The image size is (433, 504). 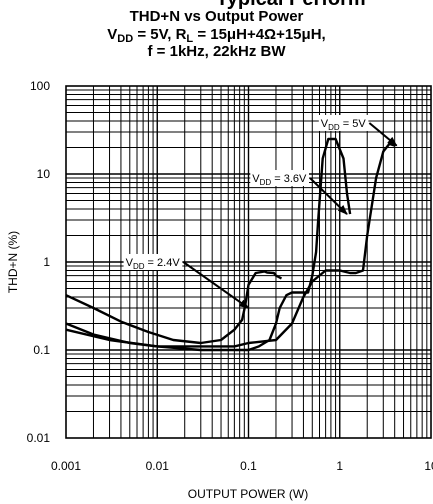 I want to click on header: Typical Perform, so click(x=216, y=37).